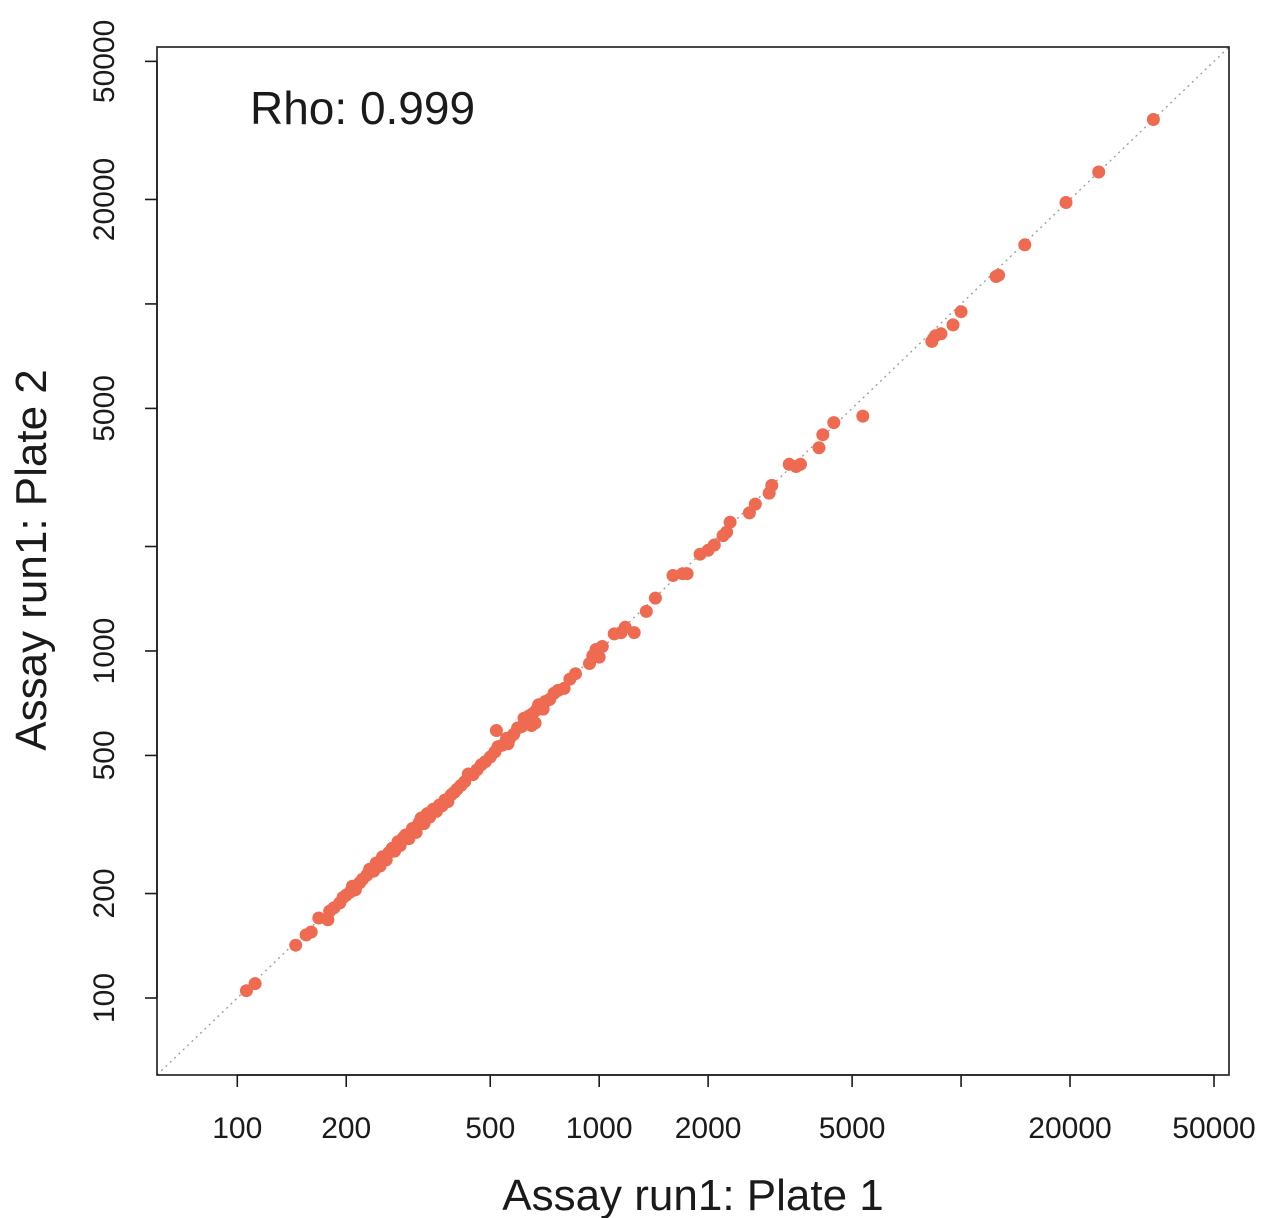  Describe the element at coordinates (708, 1128) in the screenshot. I see `x-tick-label: 2000` at that location.